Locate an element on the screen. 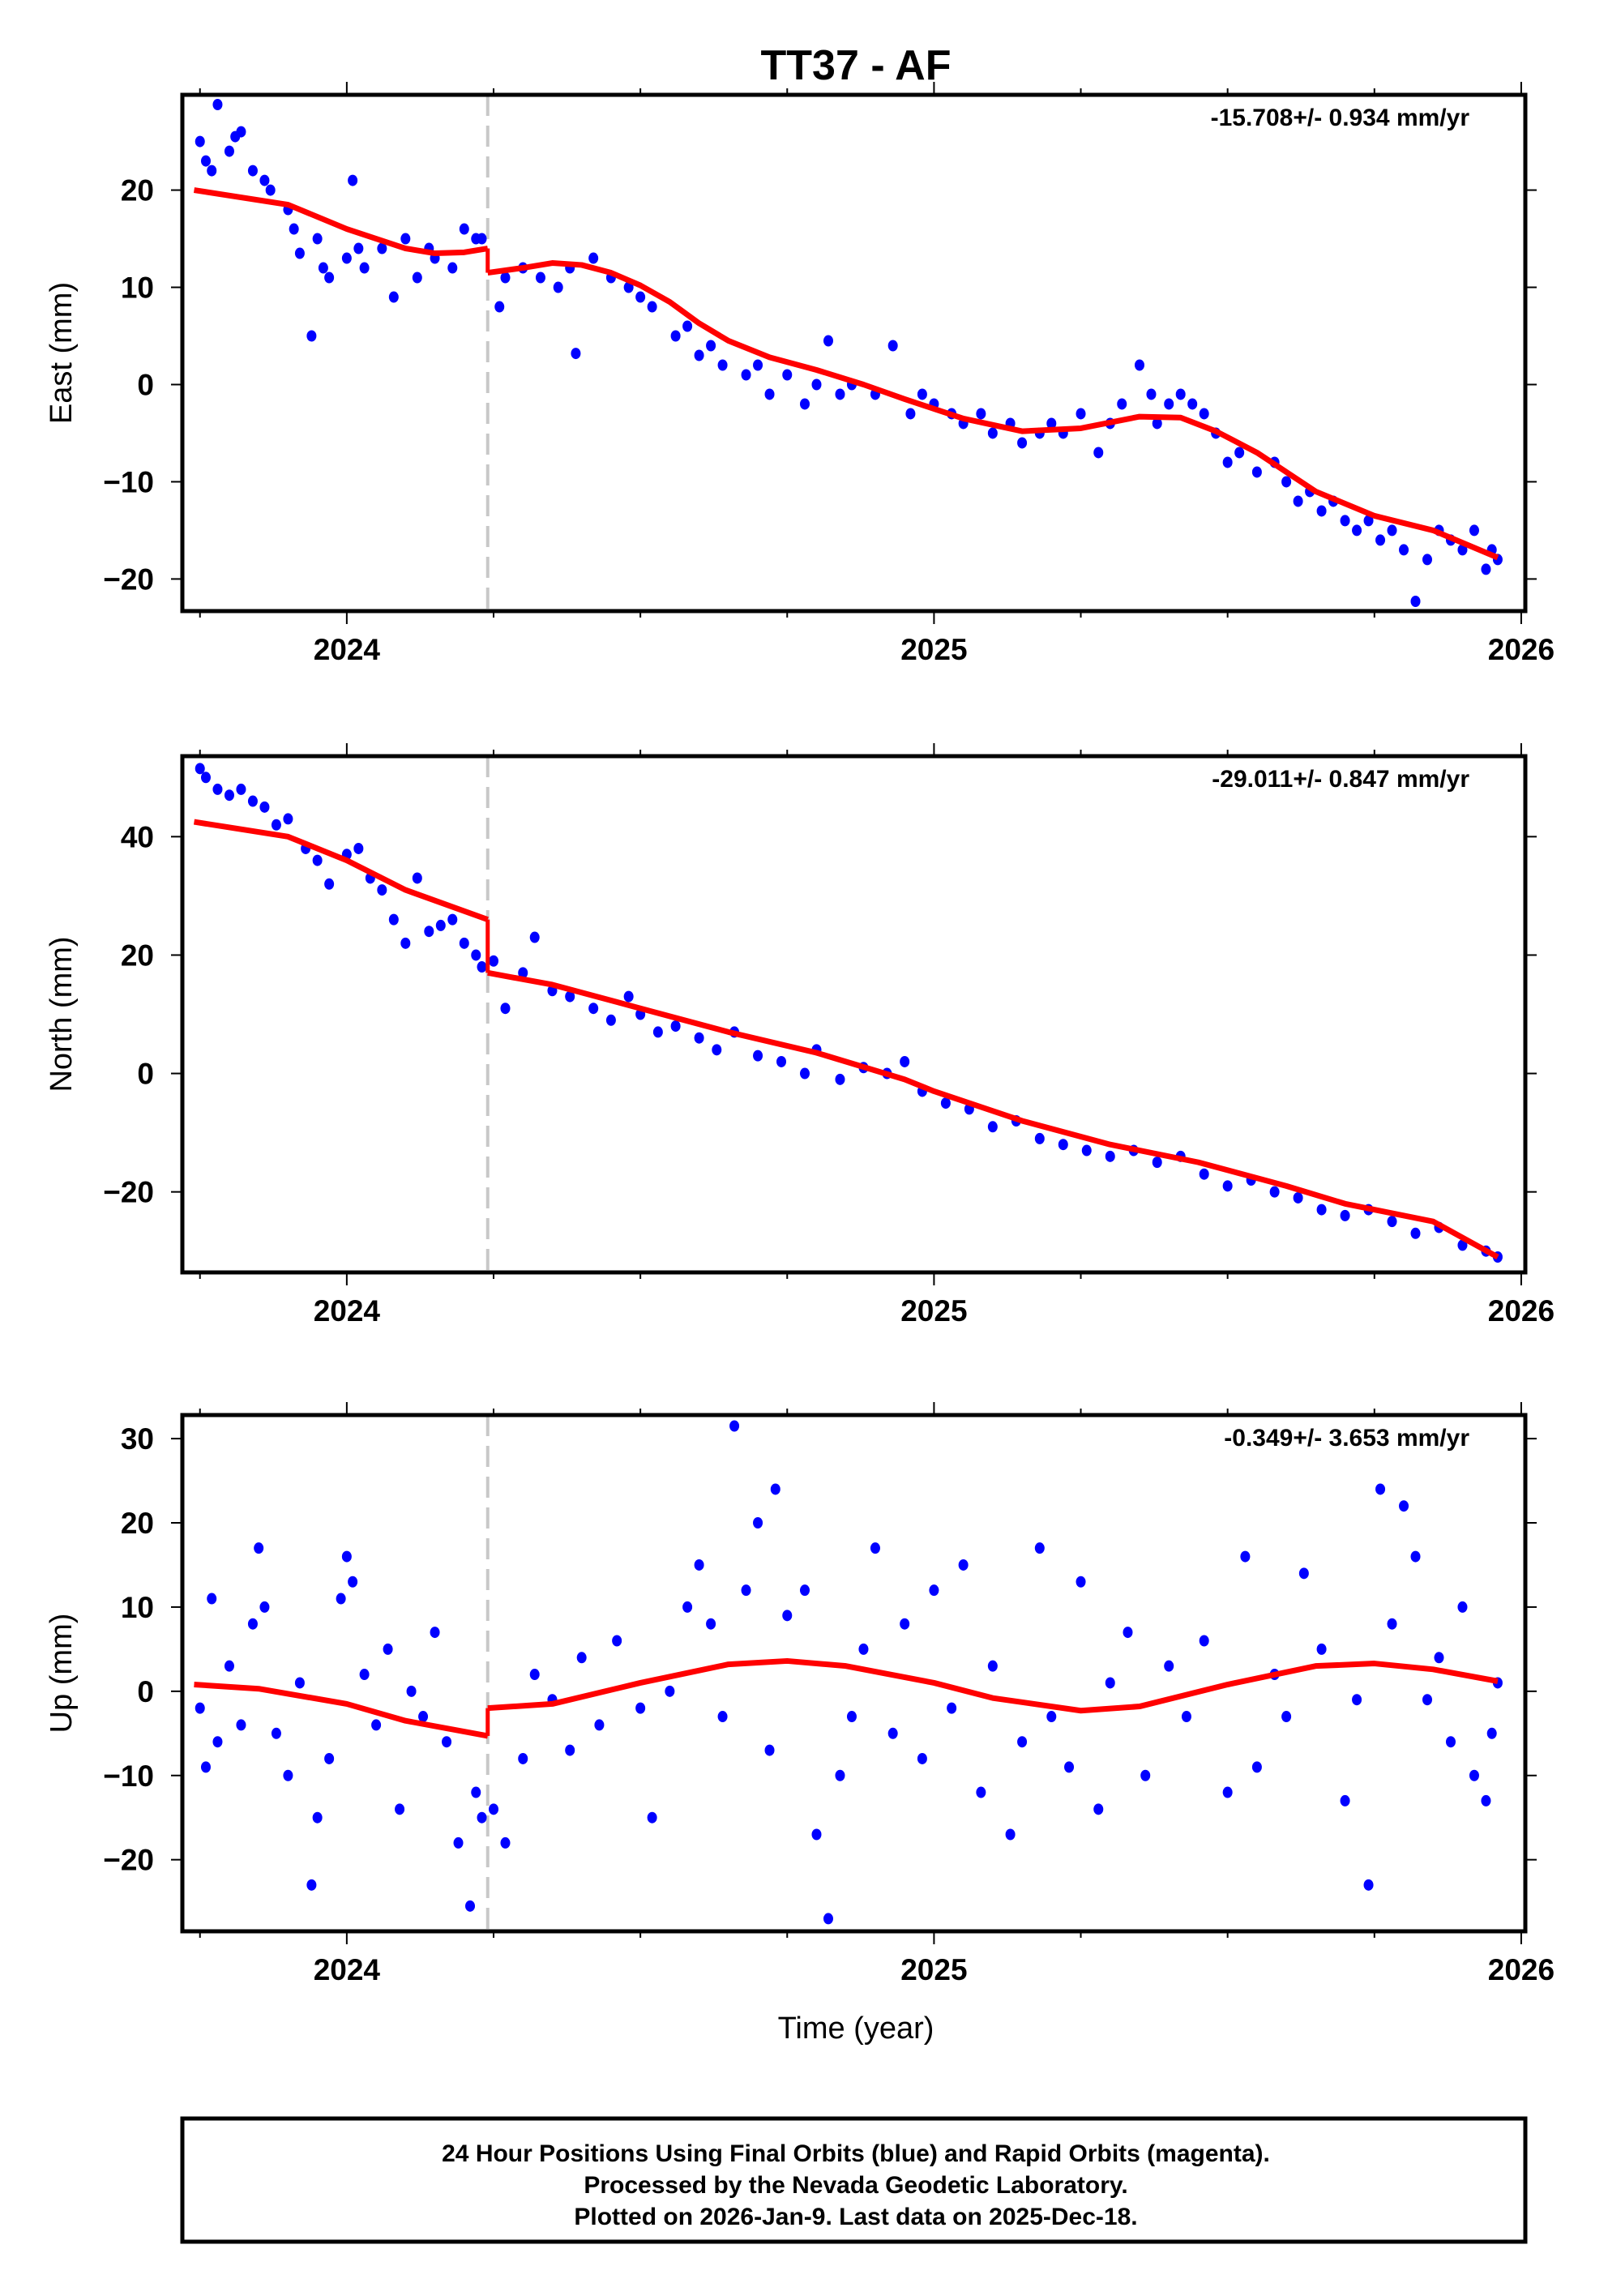 The width and height of the screenshot is (1608, 2296). chart-title: TT37 - AF is located at coordinates (856, 65).